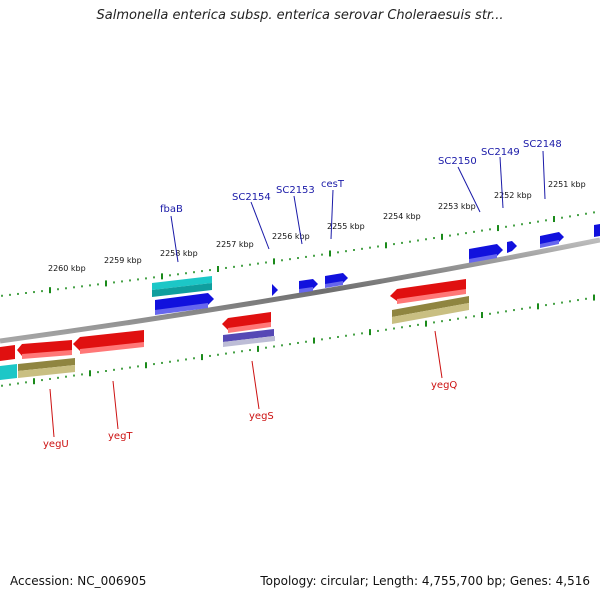  What do you see at coordinates (444, 385) in the screenshot?
I see `gene-label: yegQ` at bounding box center [444, 385].